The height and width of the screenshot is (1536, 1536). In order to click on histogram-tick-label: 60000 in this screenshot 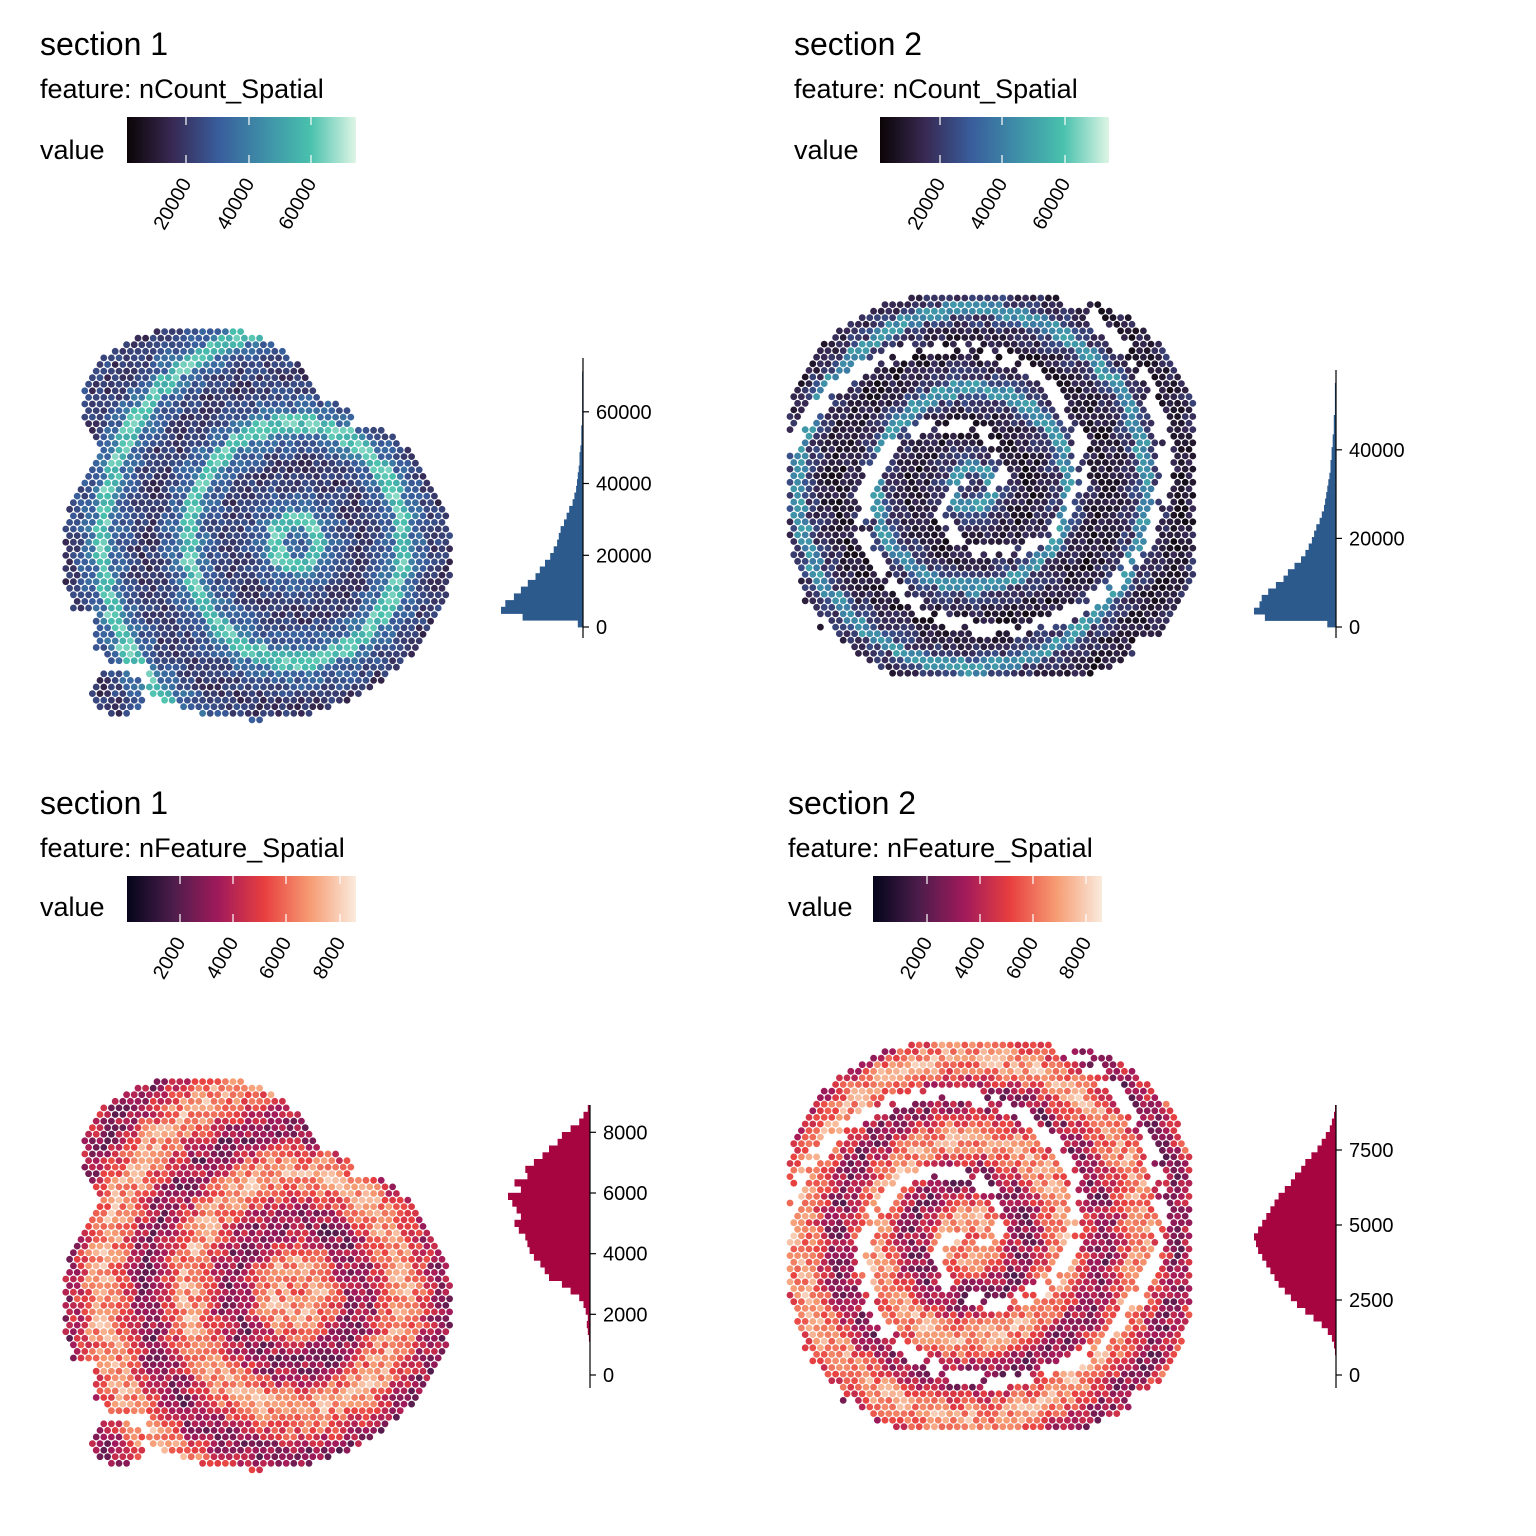, I will do `click(624, 413)`.